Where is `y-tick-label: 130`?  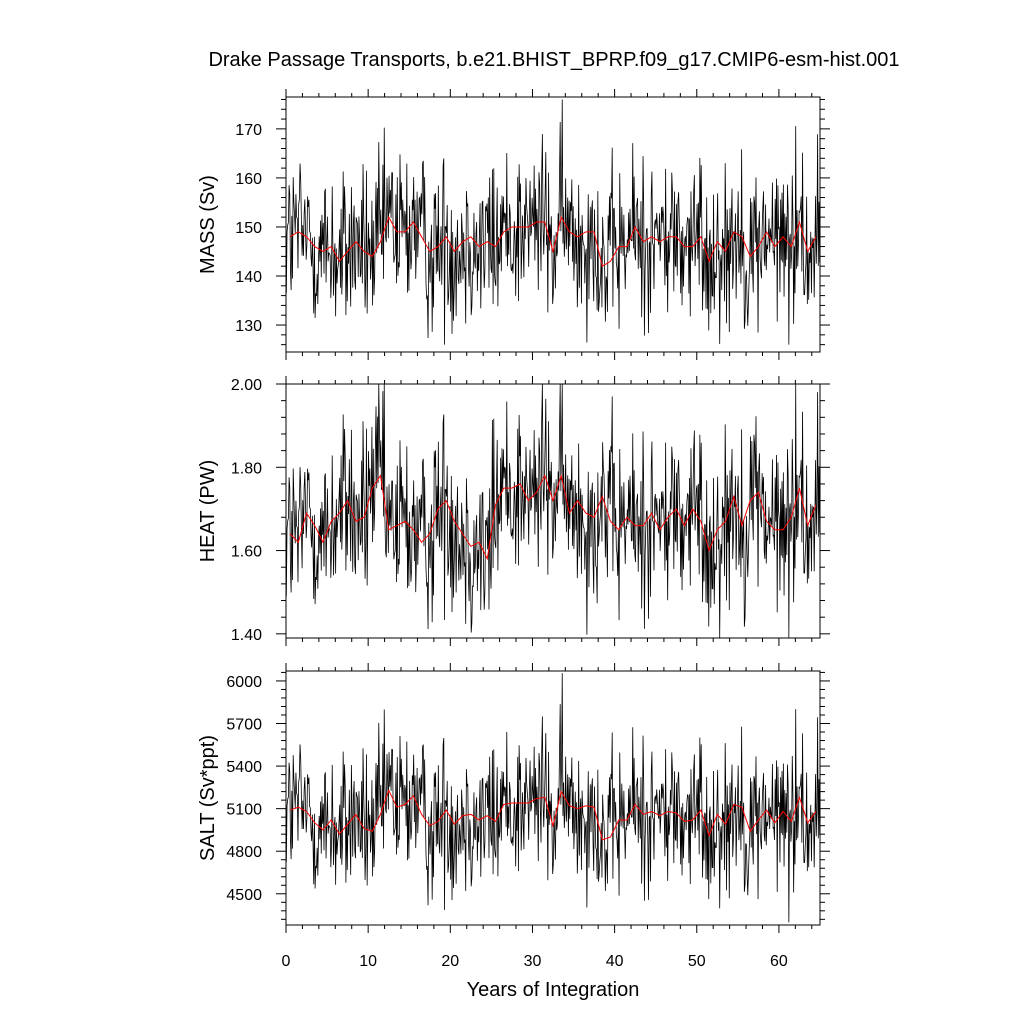 y-tick-label: 130 is located at coordinates (248, 326).